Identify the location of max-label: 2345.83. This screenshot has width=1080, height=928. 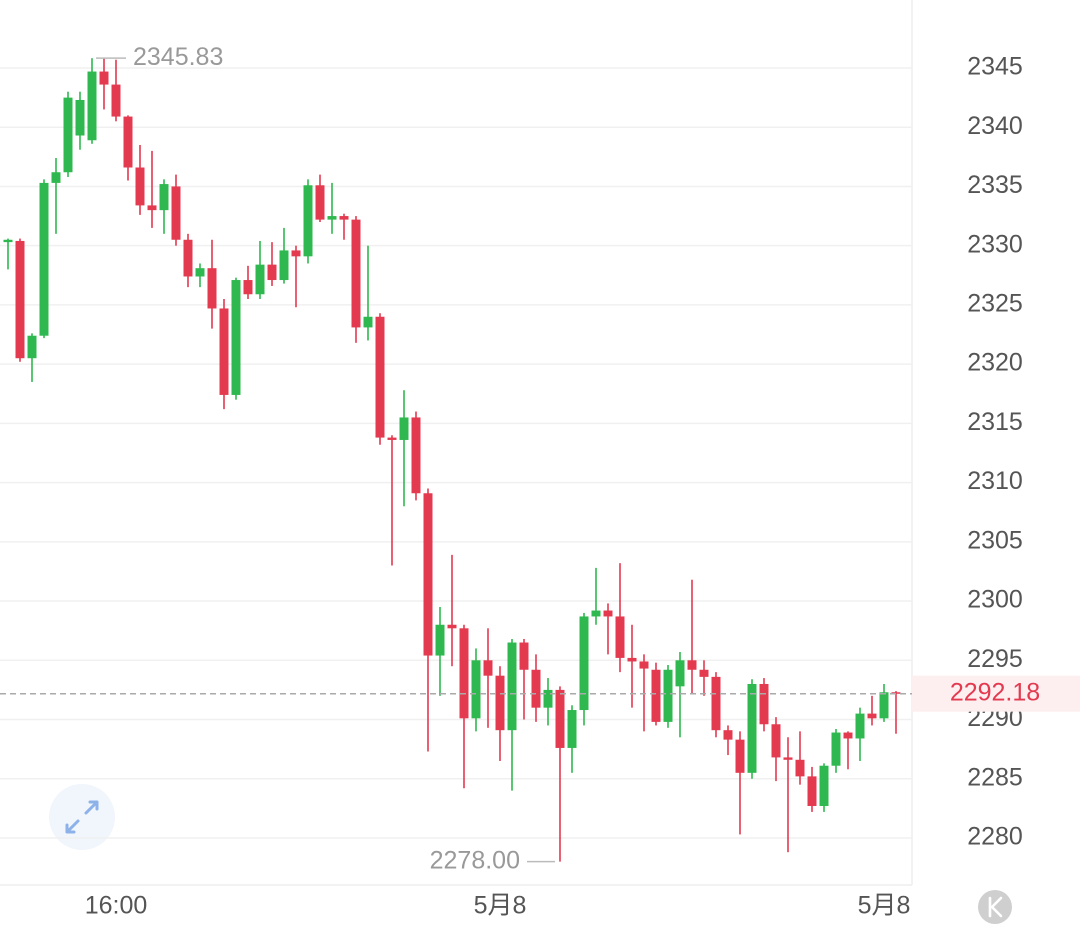
(178, 57).